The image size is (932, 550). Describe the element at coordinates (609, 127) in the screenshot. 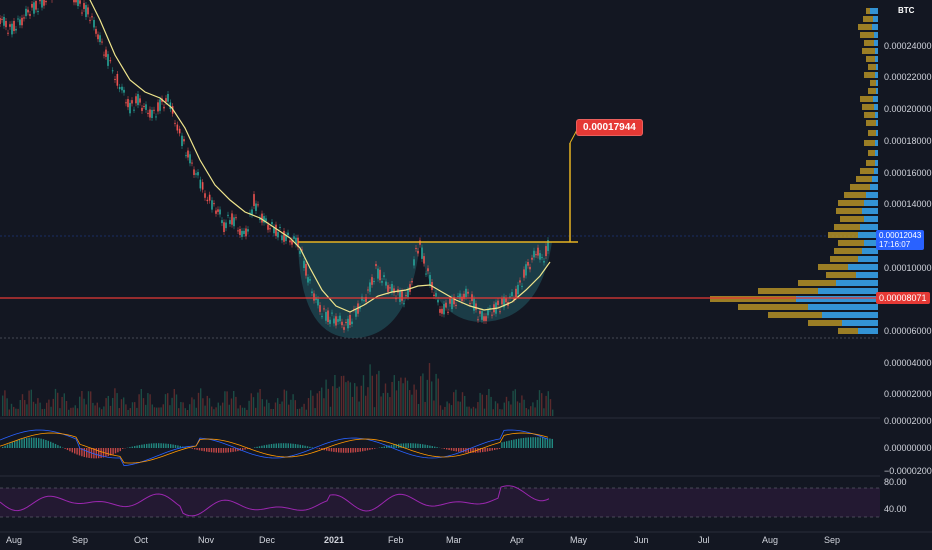

I see `target-price-badge: 0.00017944` at that location.